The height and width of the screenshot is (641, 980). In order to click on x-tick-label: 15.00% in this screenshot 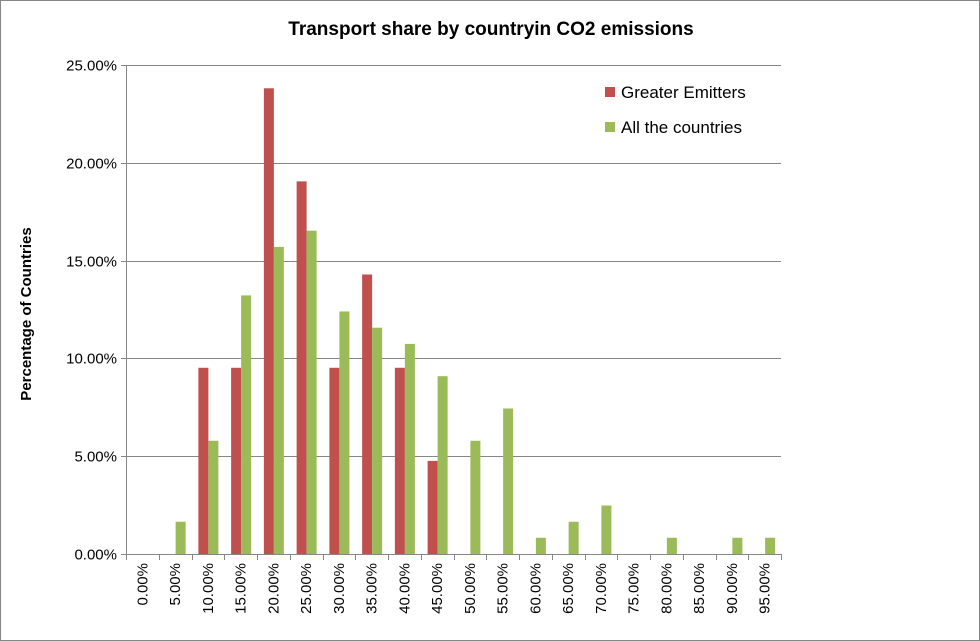, I will do `click(241, 588)`.